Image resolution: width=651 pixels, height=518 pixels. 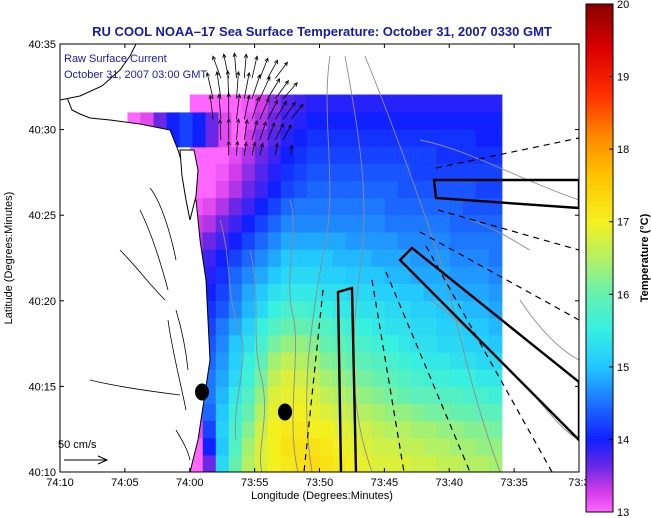 I want to click on x-axis-label: Longitude (Degrees:Minutes), so click(x=322, y=496).